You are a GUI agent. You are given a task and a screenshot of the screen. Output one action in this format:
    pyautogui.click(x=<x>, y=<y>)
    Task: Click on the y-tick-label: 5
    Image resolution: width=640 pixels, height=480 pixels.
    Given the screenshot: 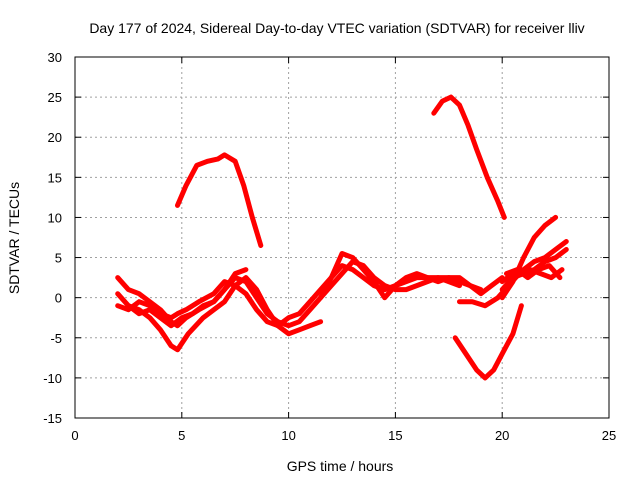 What is the action you would take?
    pyautogui.click(x=58, y=258)
    